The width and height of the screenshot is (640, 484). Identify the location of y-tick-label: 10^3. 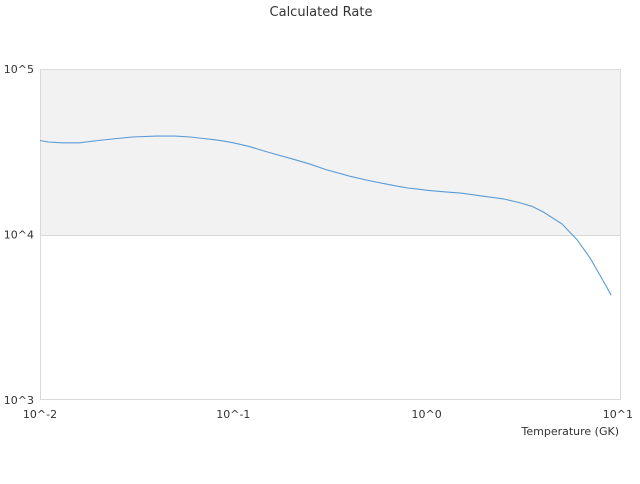
(19, 400).